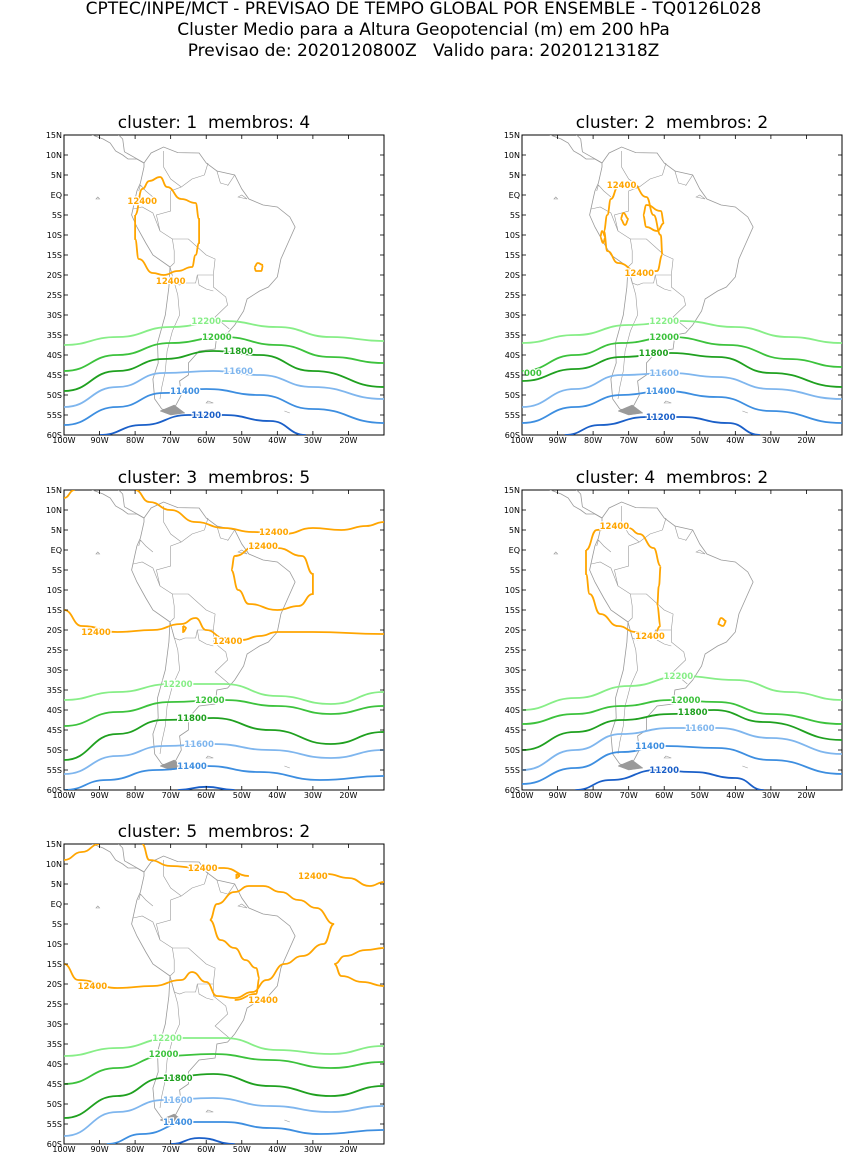 The width and height of the screenshot is (847, 1157). Describe the element at coordinates (259, 123) in the screenshot. I see `members-label: membros: 4` at that location.